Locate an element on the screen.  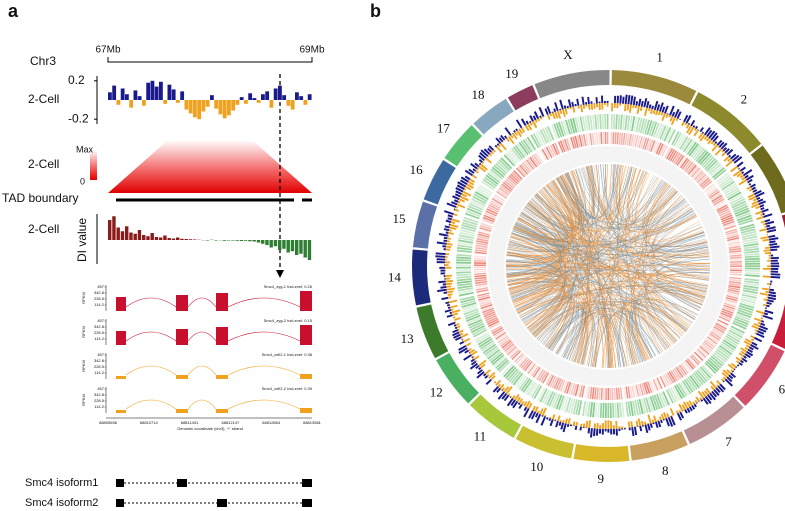
chromosome-label: 11 is located at coordinates (480, 435).